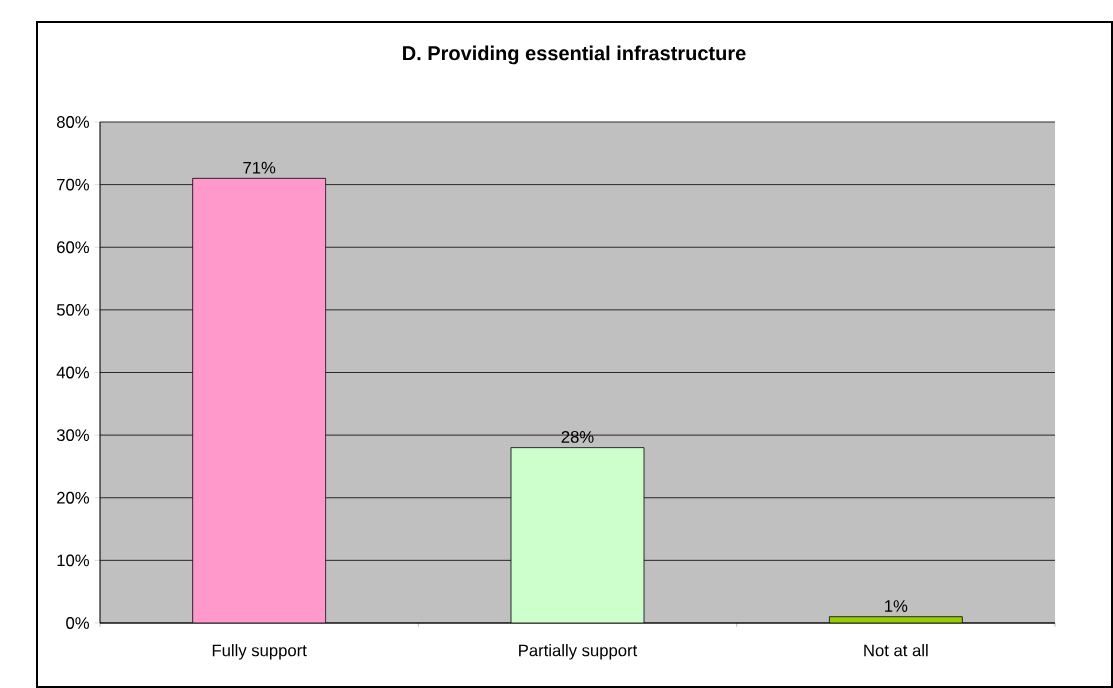 The height and width of the screenshot is (688, 1113). What do you see at coordinates (72, 372) in the screenshot?
I see `y-tick-label: 40%` at bounding box center [72, 372].